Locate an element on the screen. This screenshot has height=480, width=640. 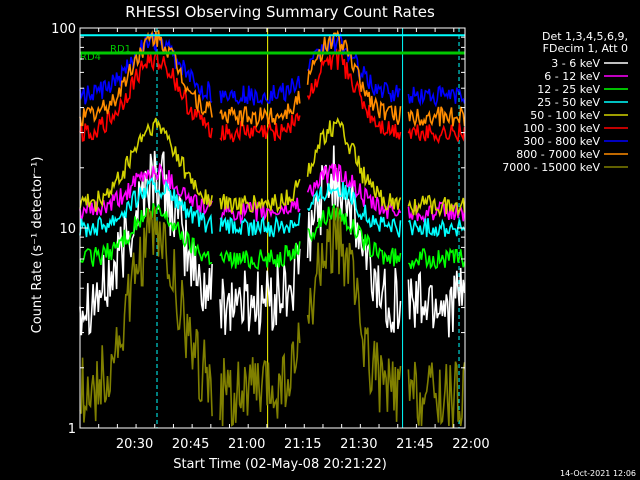
flag-label-rd4: RD4 is located at coordinates (90, 57).